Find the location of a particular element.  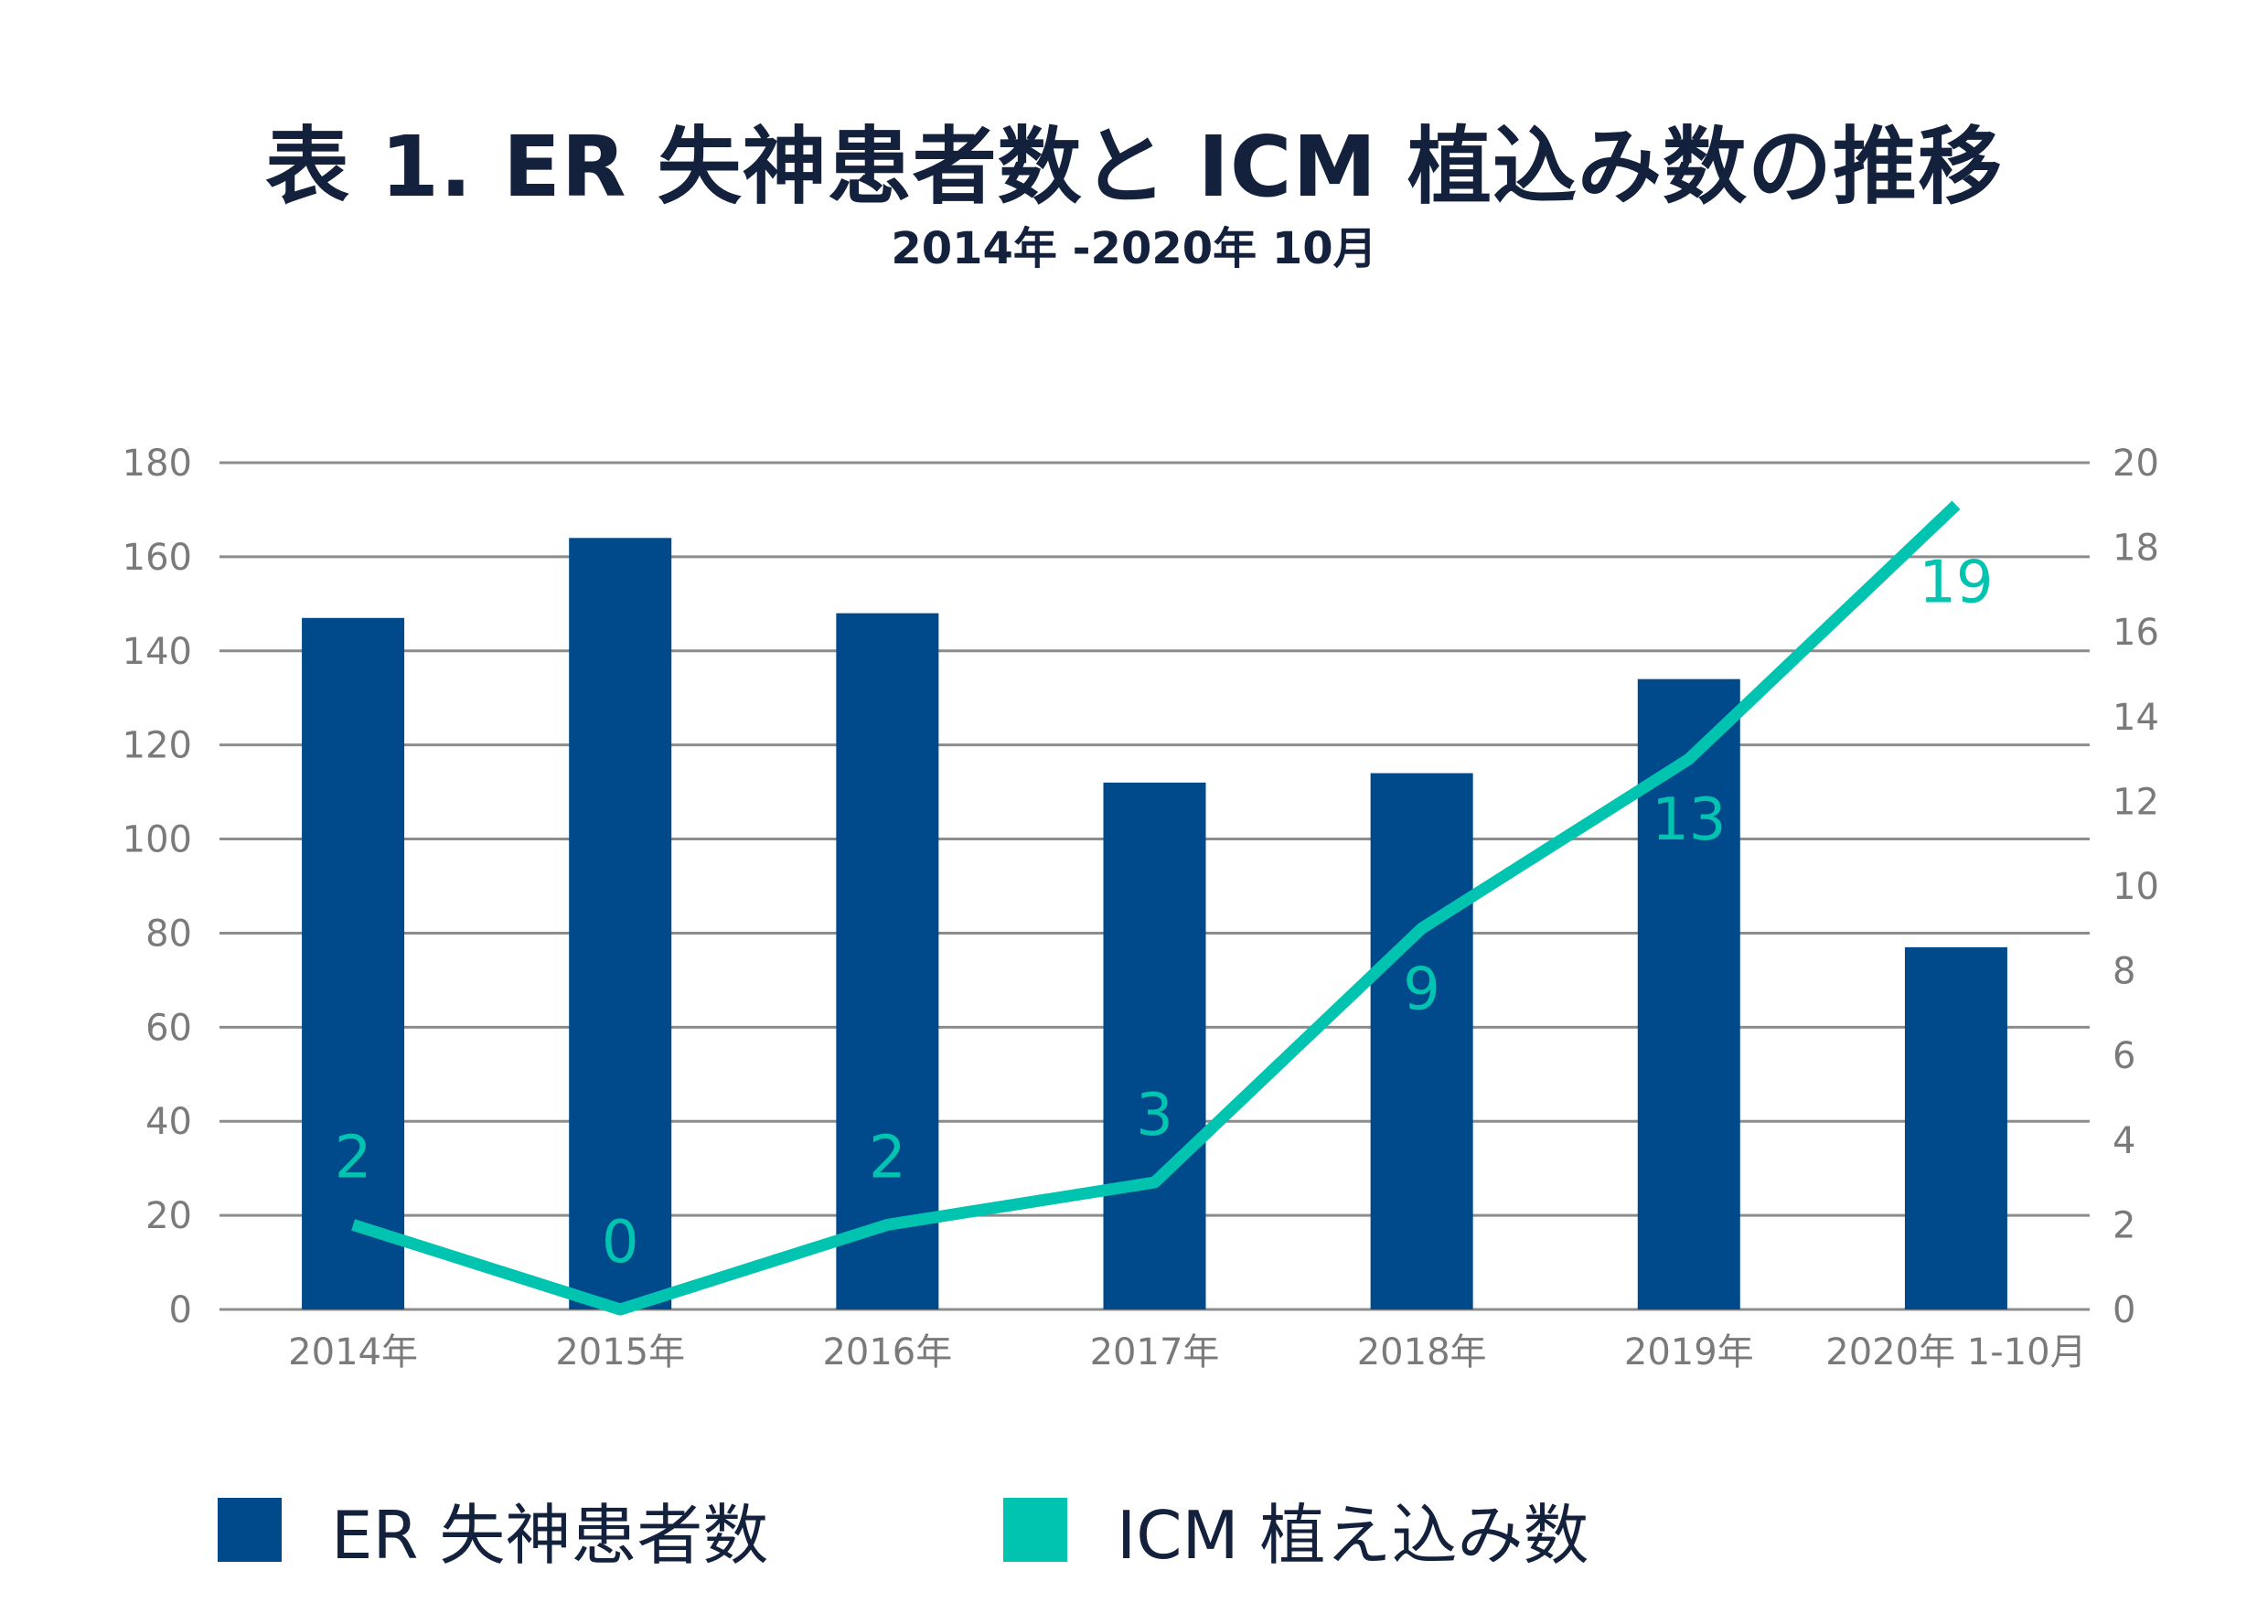

y-left-tick-label: 100 is located at coordinates (157, 840).